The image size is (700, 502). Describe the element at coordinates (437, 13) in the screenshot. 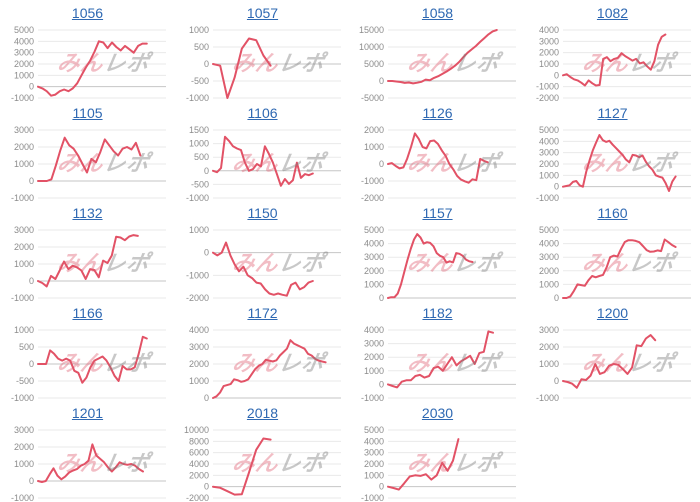

I see `machine-link-1058: 1058` at that location.